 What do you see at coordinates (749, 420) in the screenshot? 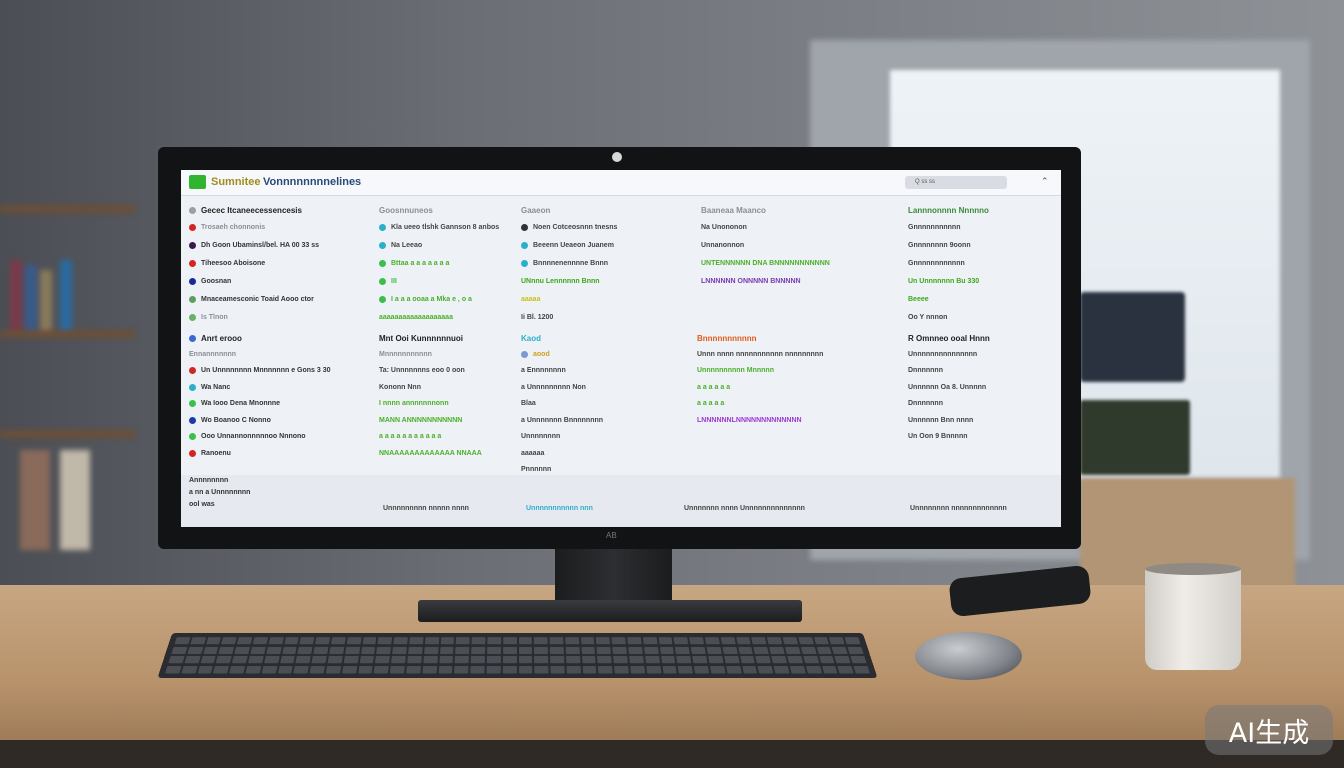
I see `list-item: LNNNNNNLNNNNNNNNNNNNN` at bounding box center [749, 420].